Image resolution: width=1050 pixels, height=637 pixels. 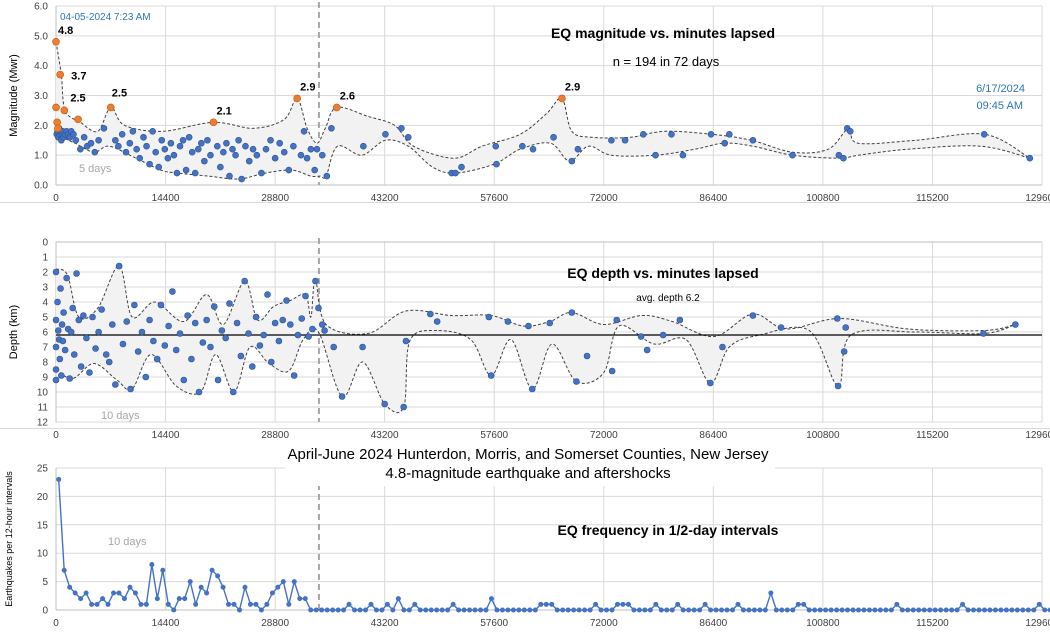 What do you see at coordinates (525, 202) in the screenshot?
I see `panel-separator` at bounding box center [525, 202].